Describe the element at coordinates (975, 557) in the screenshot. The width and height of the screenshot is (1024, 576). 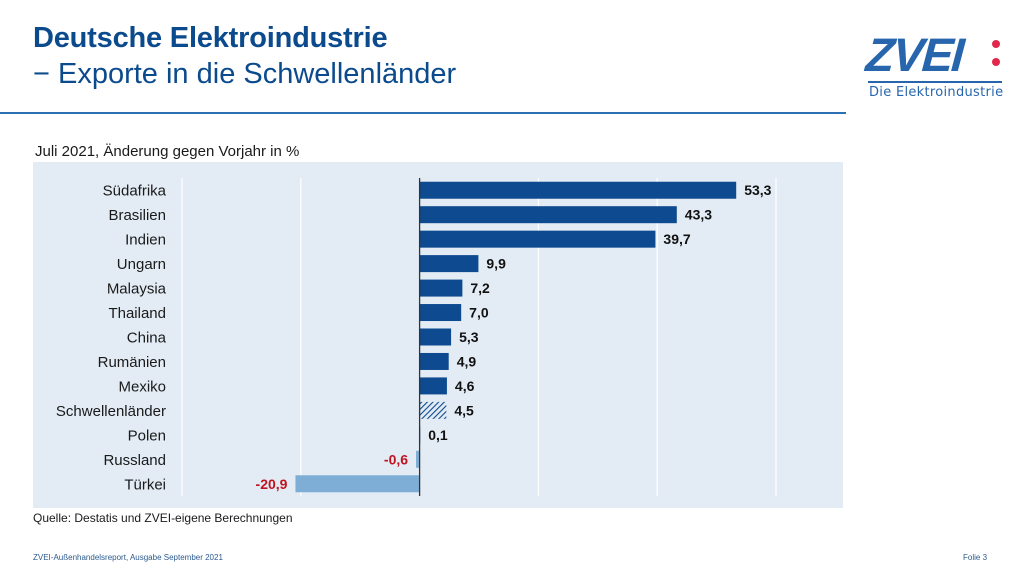
I see `footer-slide-number: Folie 3` at that location.